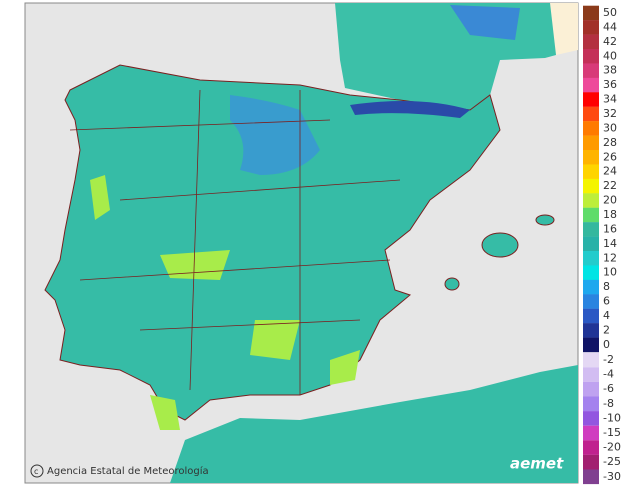  What do you see at coordinates (537, 464) in the screenshot?
I see `logo: aemet` at bounding box center [537, 464].